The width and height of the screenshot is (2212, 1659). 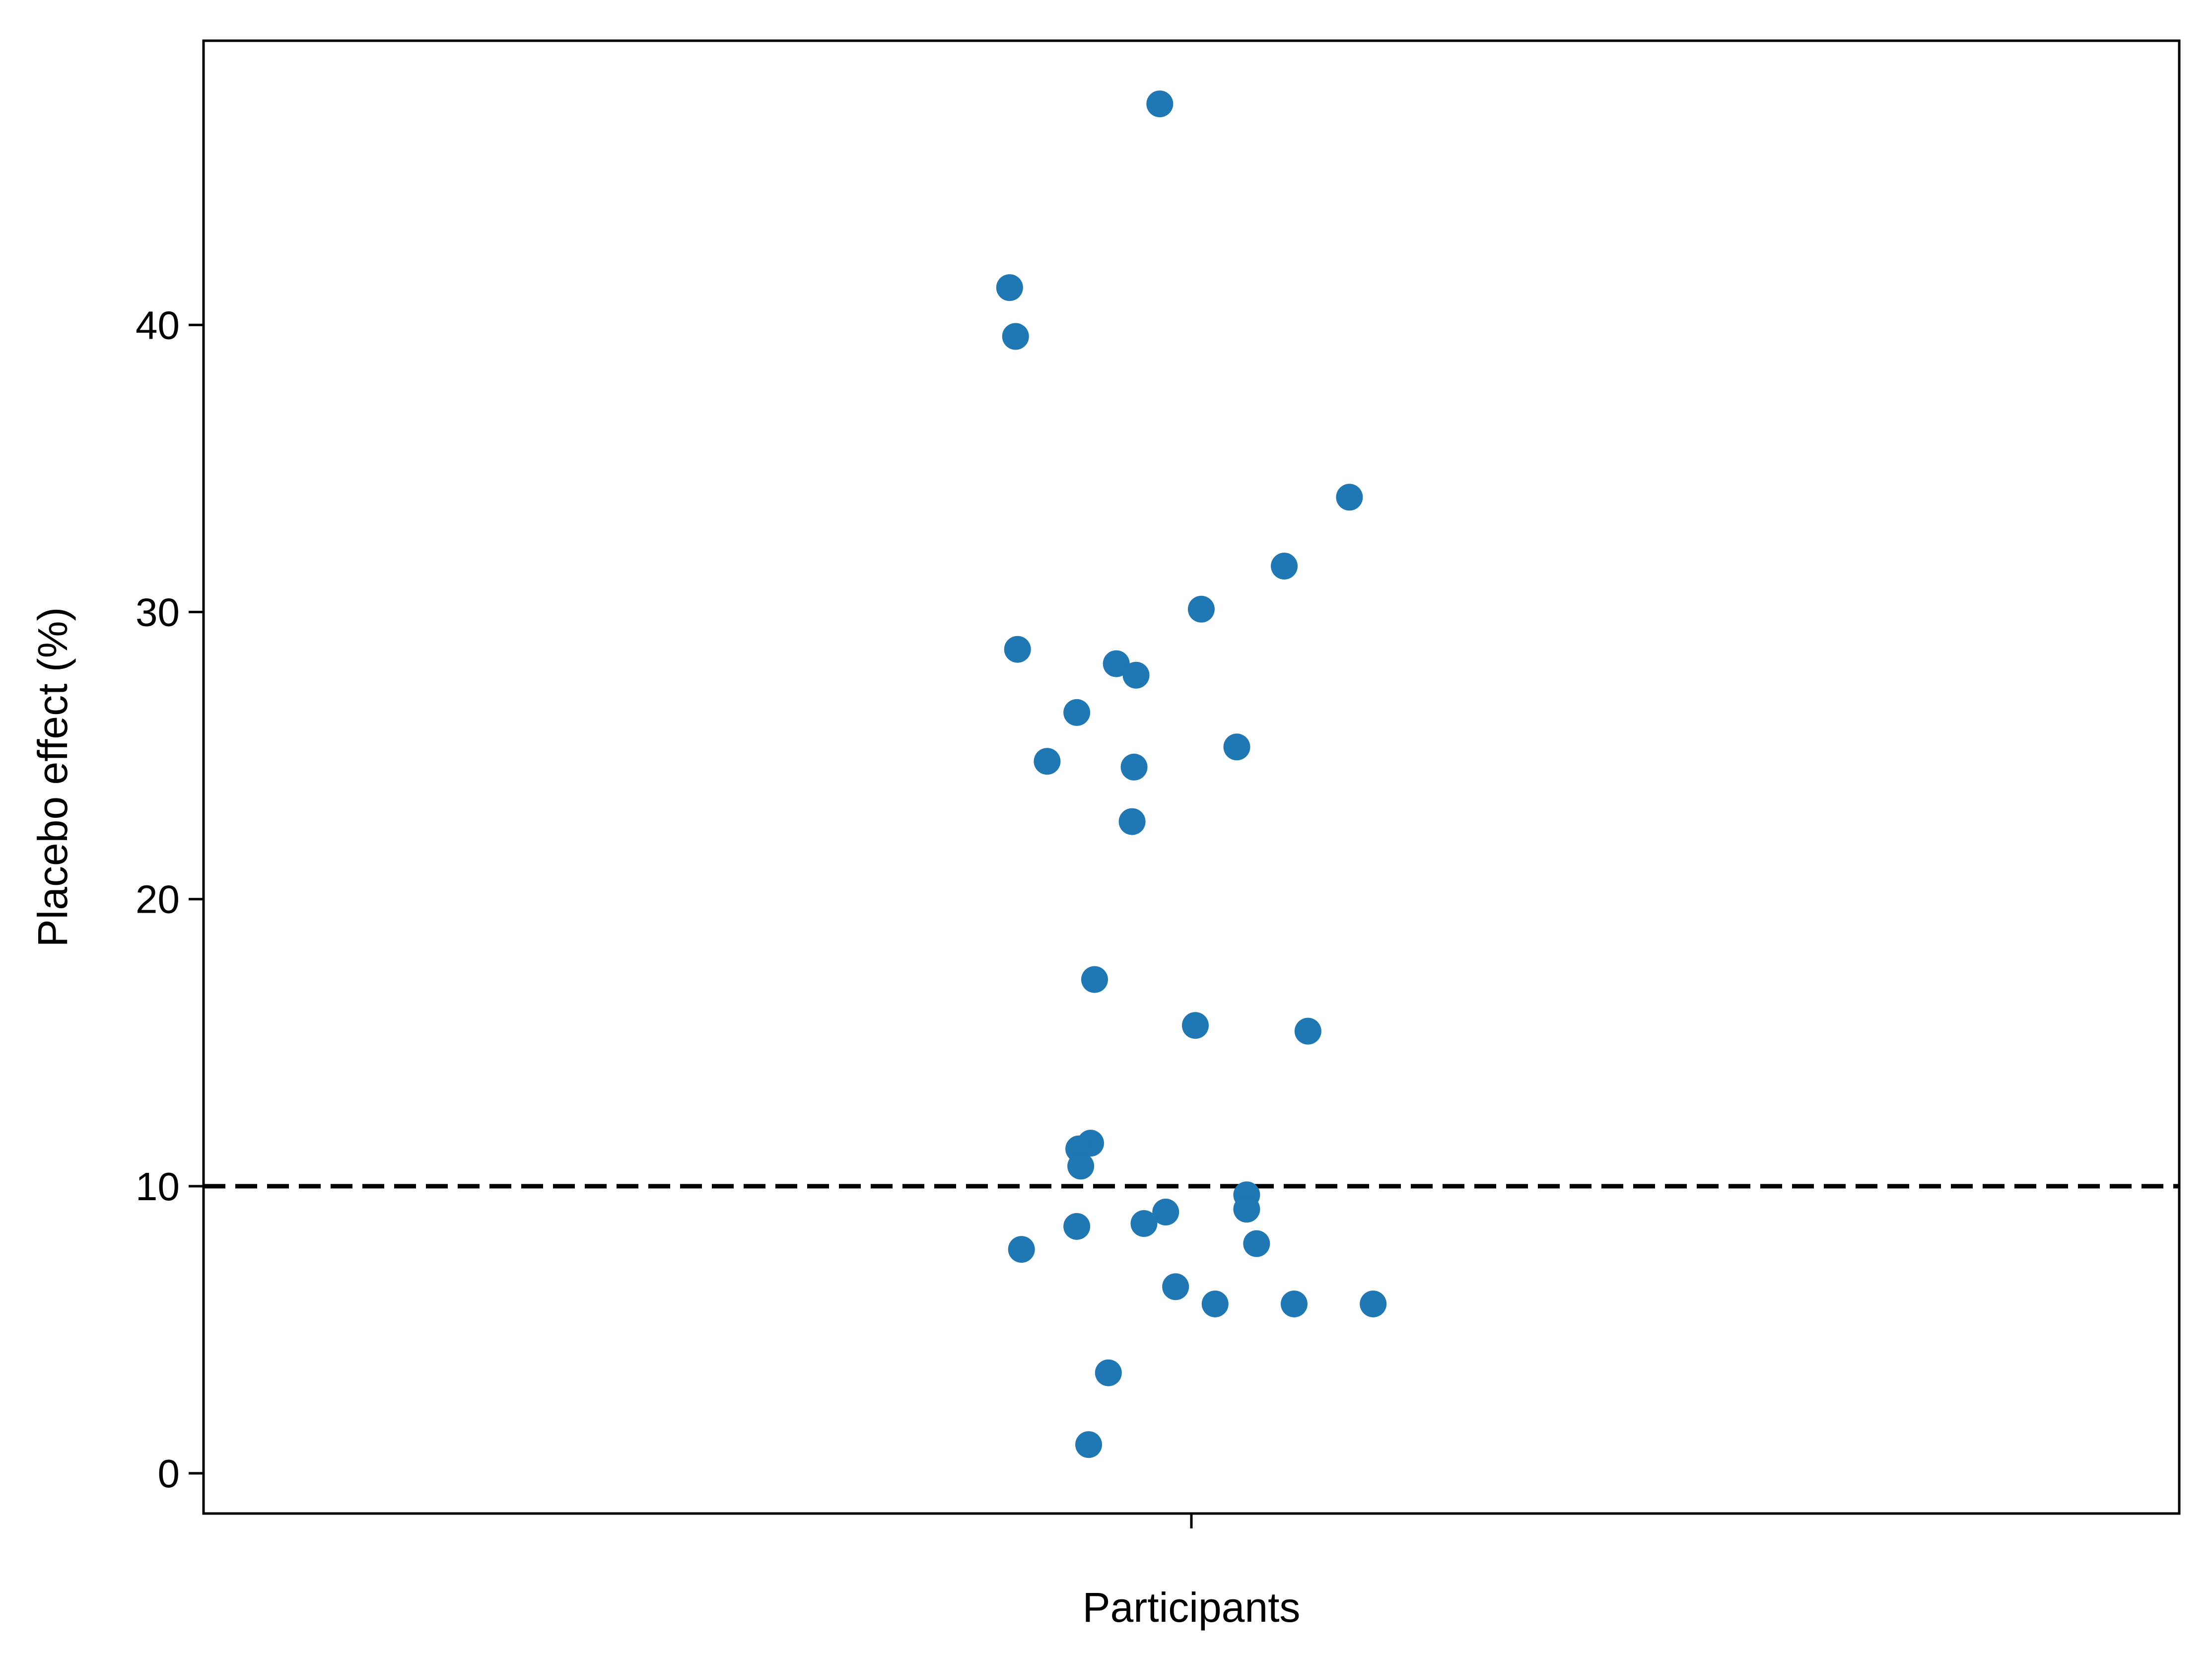 What do you see at coordinates (1192, 1607) in the screenshot?
I see `x-axis-label: Participants` at bounding box center [1192, 1607].